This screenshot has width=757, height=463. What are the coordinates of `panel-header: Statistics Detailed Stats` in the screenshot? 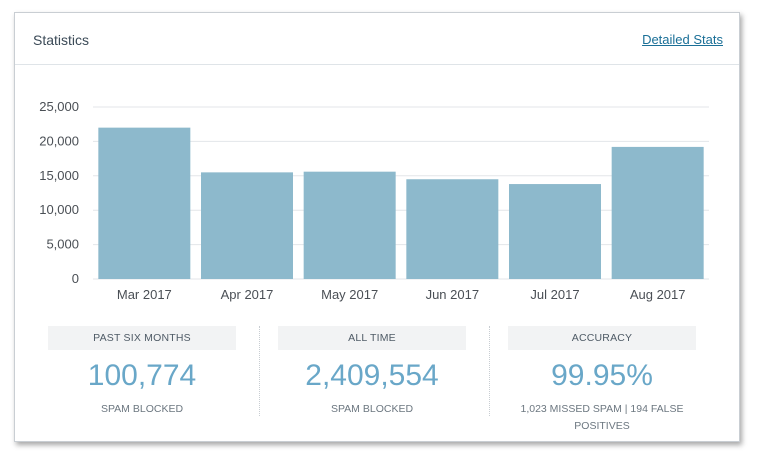 It's located at (377, 39).